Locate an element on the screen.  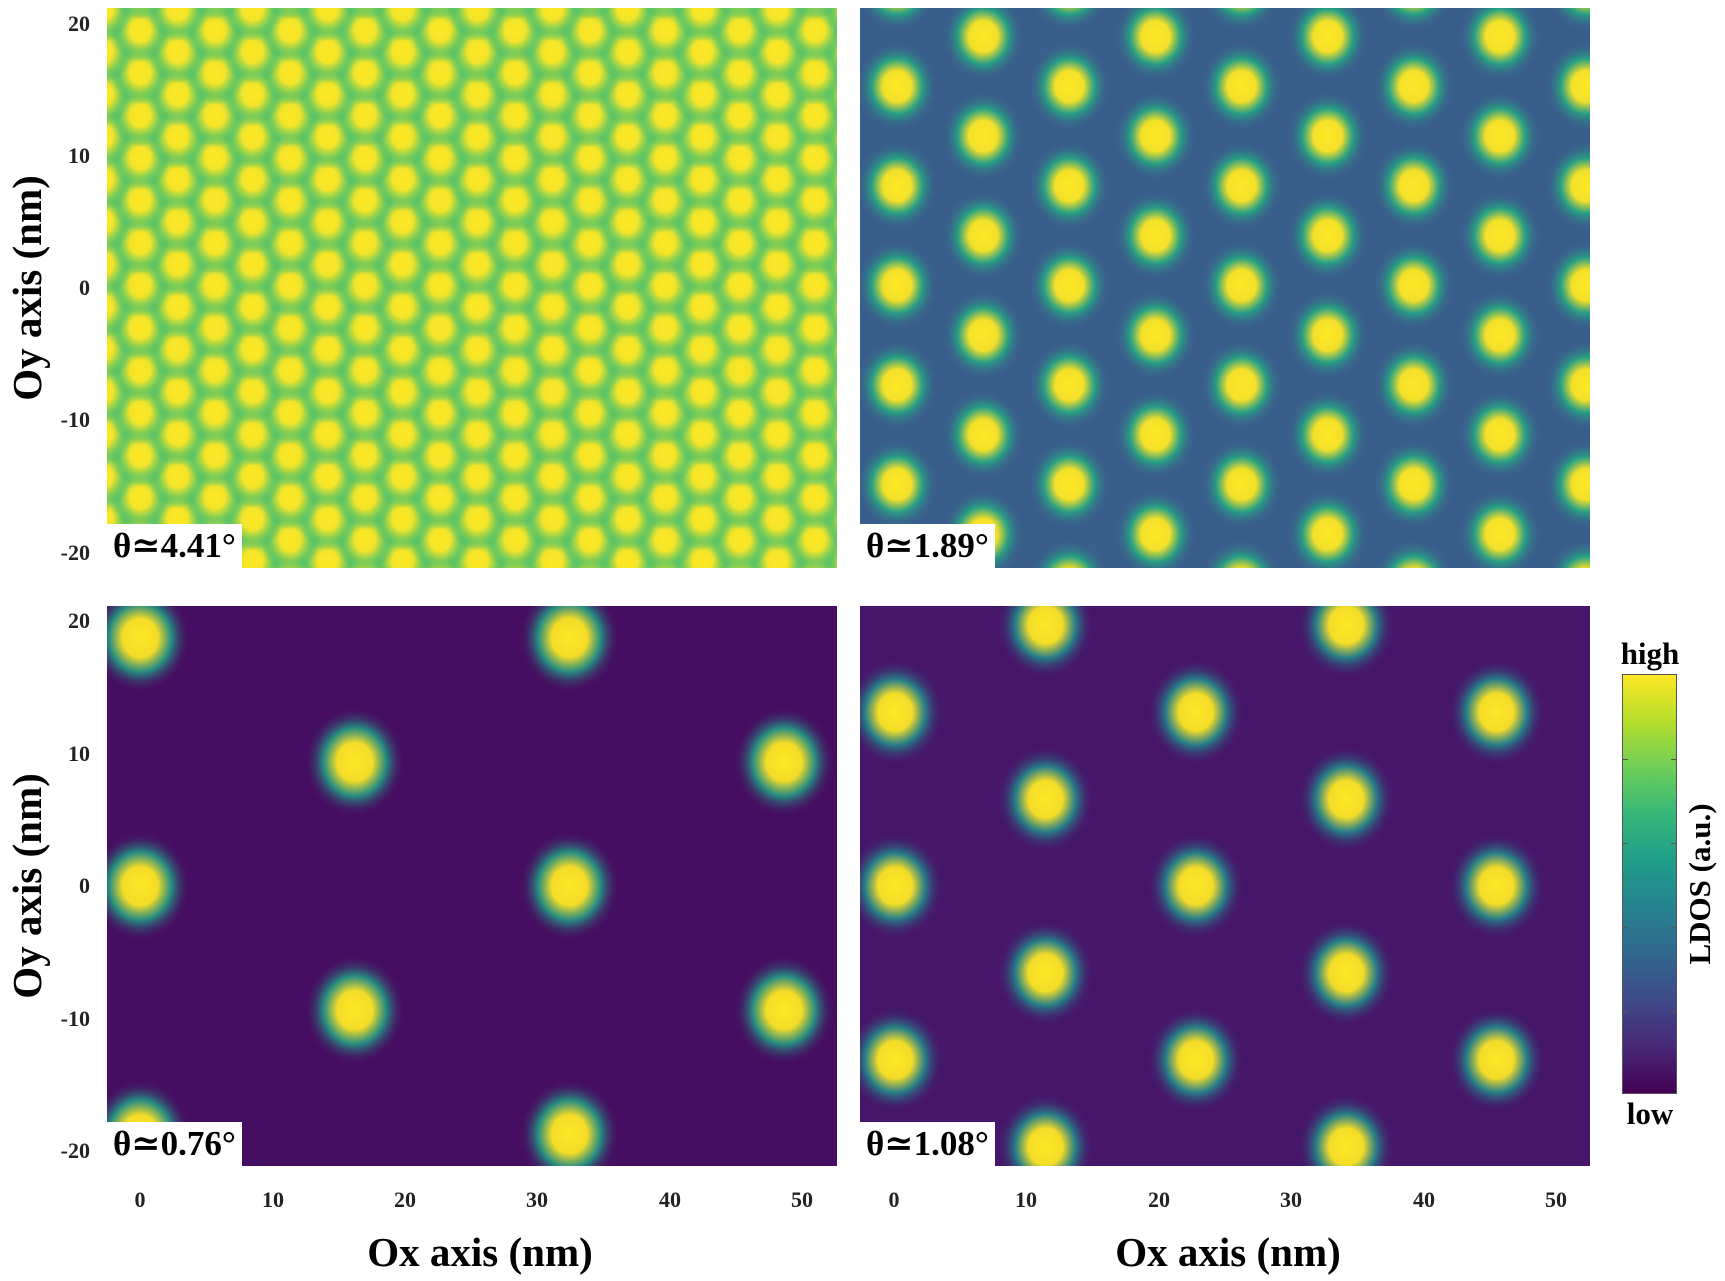
y-tick-label: 10 is located at coordinates (79, 753).